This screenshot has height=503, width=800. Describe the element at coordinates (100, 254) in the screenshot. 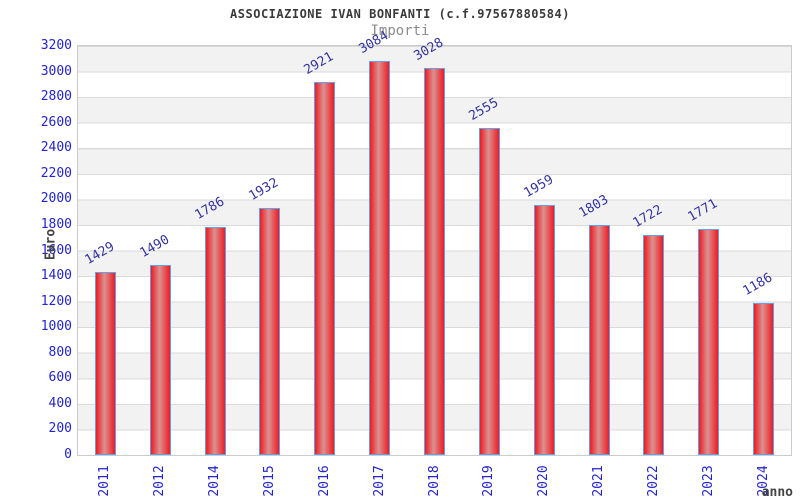

I see `bar-value-label: 1429` at that location.